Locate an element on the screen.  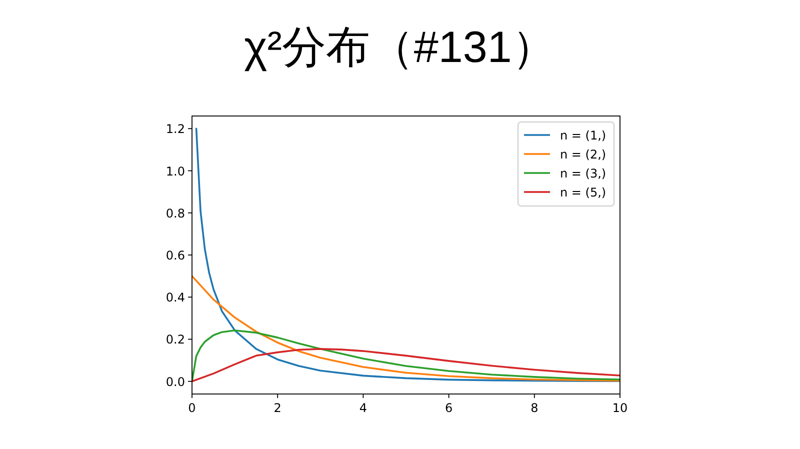
y-tick-label: 0.8 is located at coordinates (175, 213).